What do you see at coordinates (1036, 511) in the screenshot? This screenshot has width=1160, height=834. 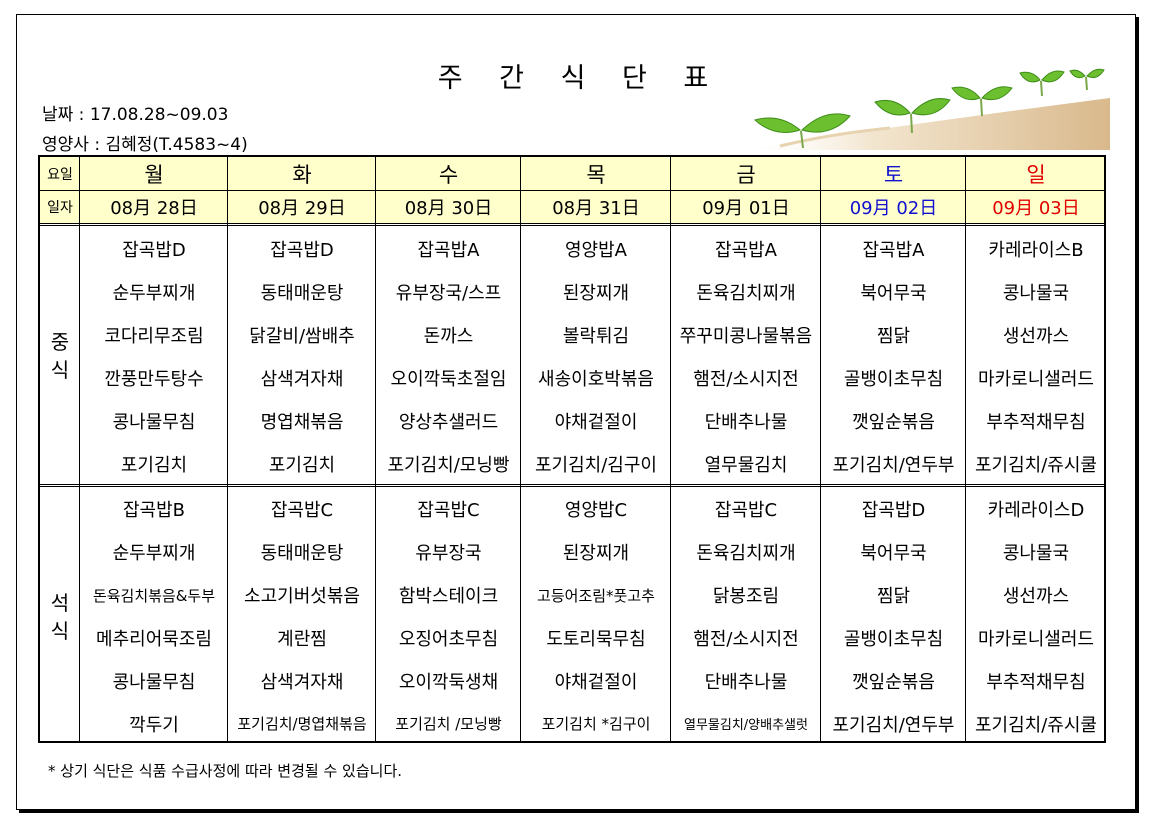 I see `dinner-menu-item: 카레라이스D` at bounding box center [1036, 511].